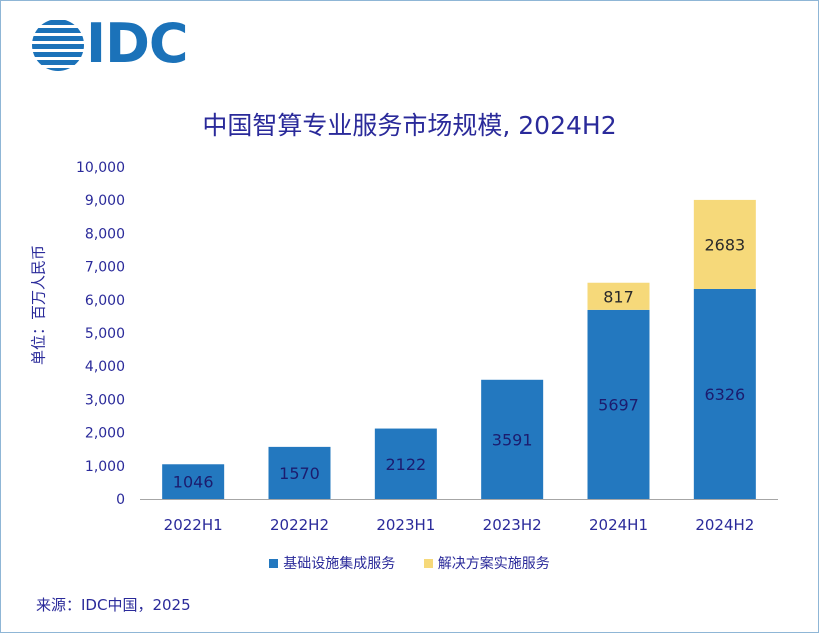 The height and width of the screenshot is (633, 819). I want to click on y-tick-label: 7,000, so click(105, 268).